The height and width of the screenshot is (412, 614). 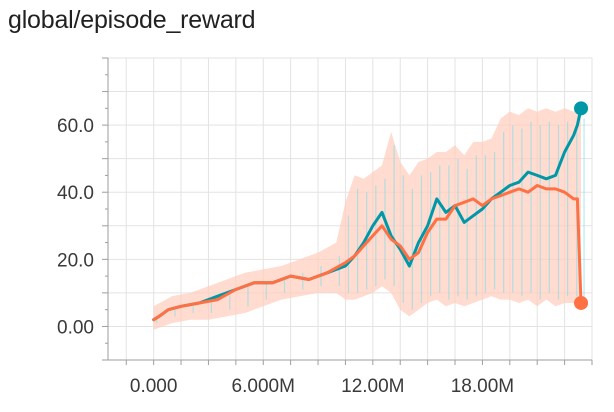 I want to click on x-tick-label: 12.00M, so click(x=372, y=386).